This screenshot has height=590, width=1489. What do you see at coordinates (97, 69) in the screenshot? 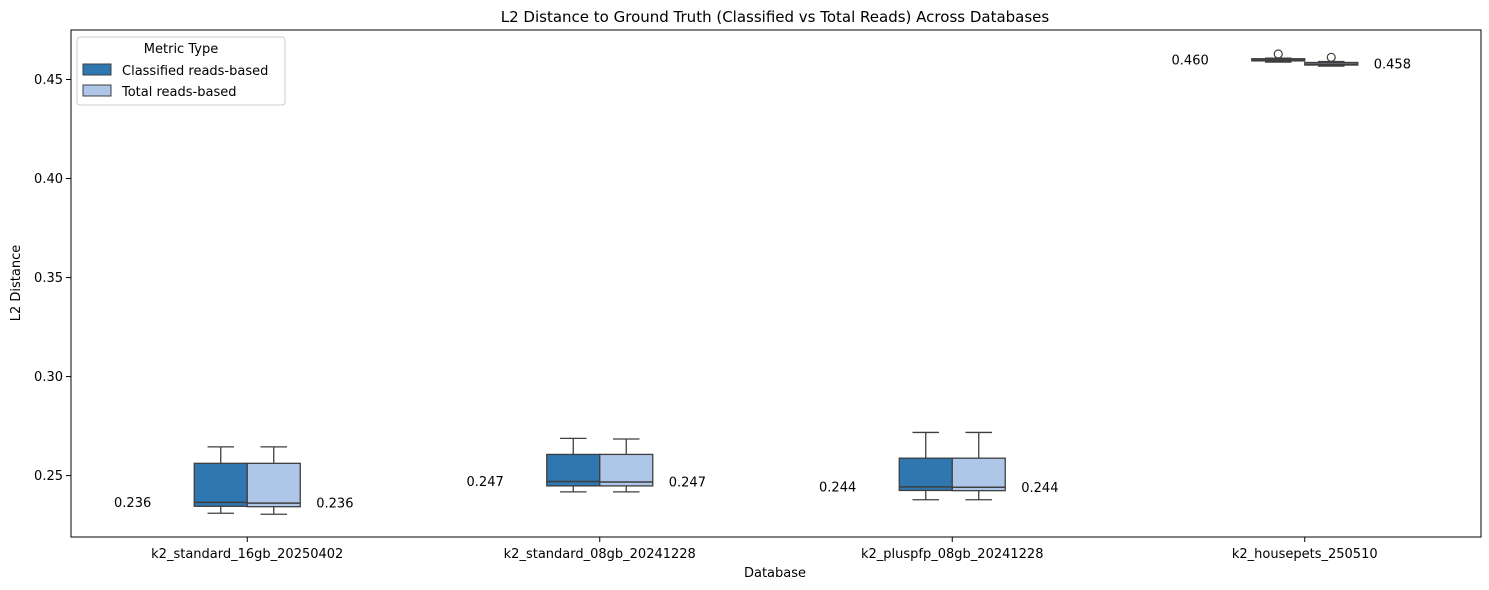
I see `legend-swatch-classified` at bounding box center [97, 69].